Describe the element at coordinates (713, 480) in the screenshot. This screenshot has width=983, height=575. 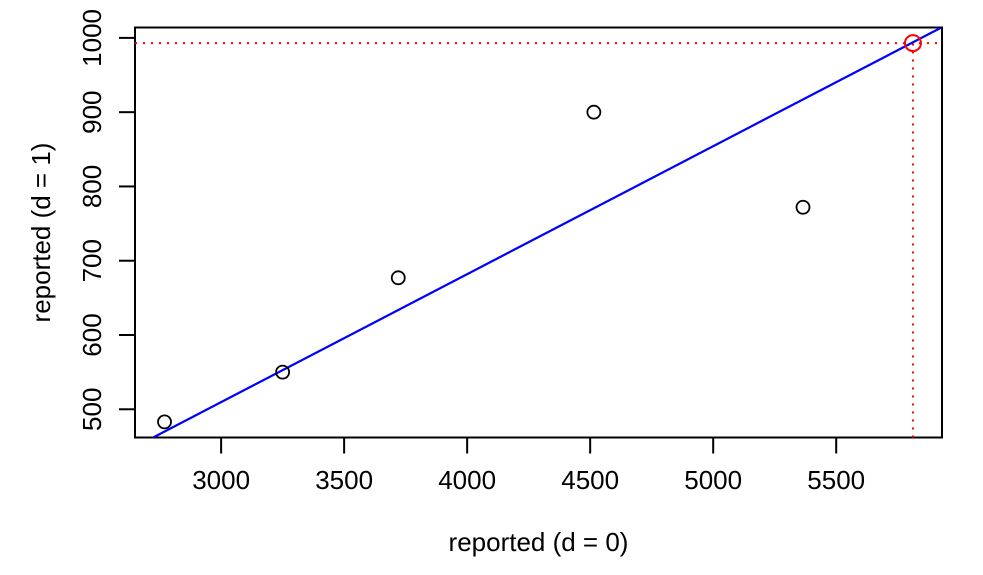
I see `x-tick-label: 5000` at that location.